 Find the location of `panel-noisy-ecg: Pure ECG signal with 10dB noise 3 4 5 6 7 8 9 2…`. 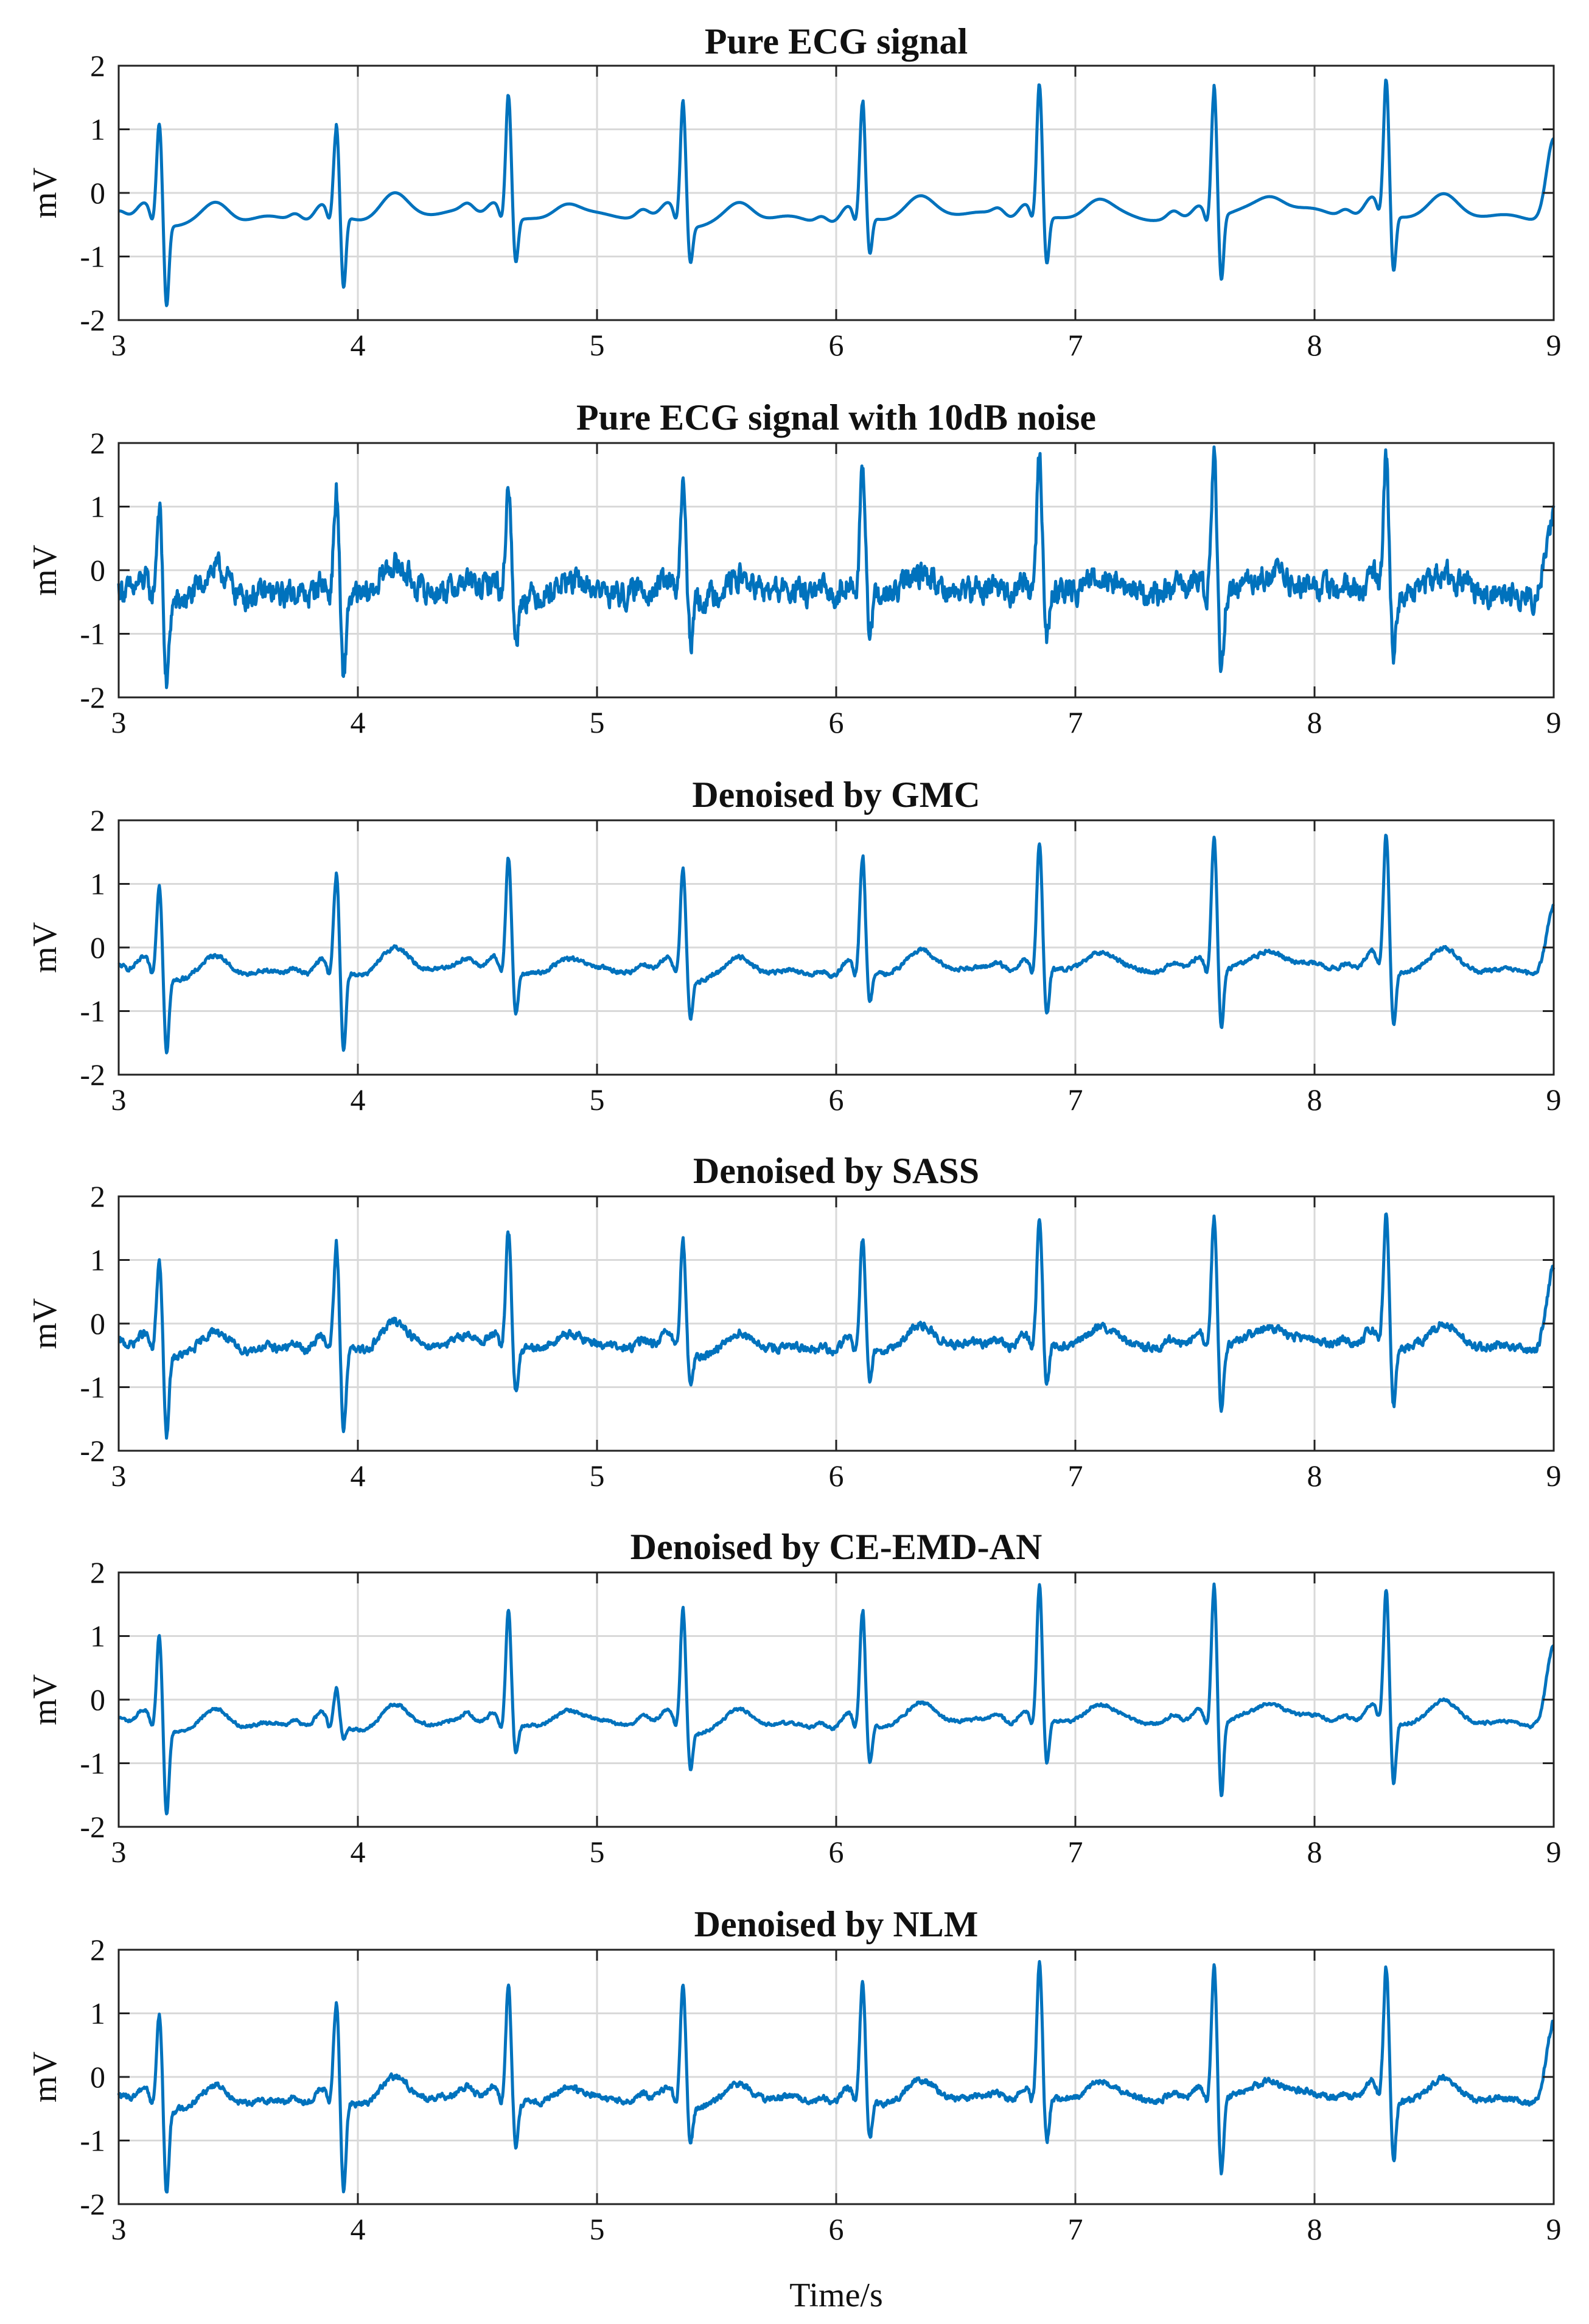

panel-noisy-ecg: Pure ECG signal with 10dB noise 3 4 5 6 7 8 9 2… is located at coordinates (794, 568).